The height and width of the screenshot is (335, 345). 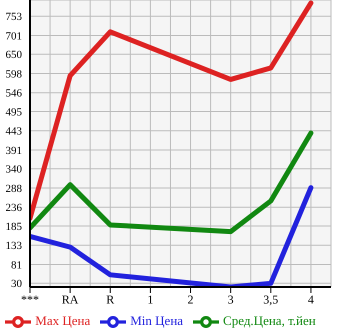 What do you see at coordinates (14, 208) in the screenshot?
I see `y-tick-label: 236` at bounding box center [14, 208].